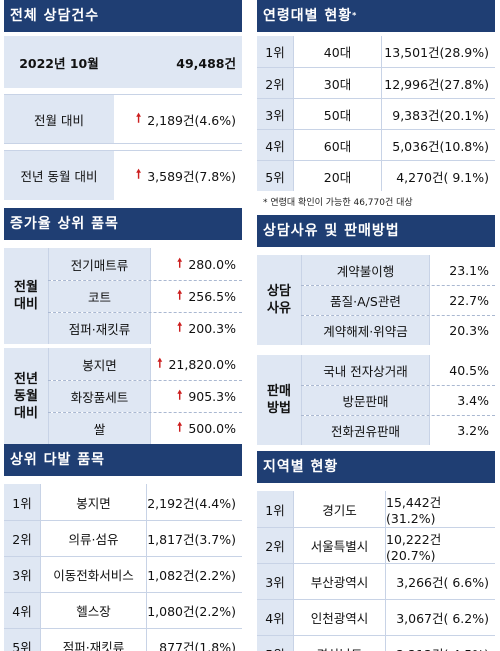  I want to click on group-cell: 50대, so click(337, 114).